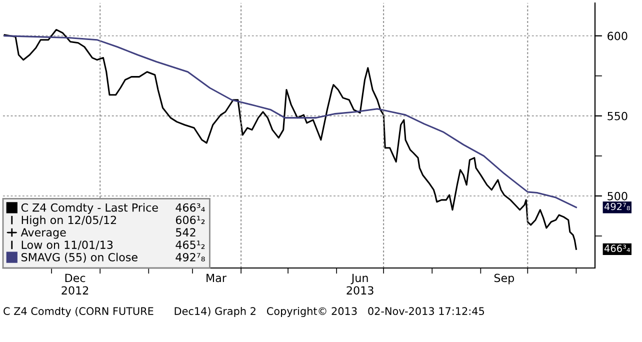  I want to click on annotation: 542, so click(186, 232).